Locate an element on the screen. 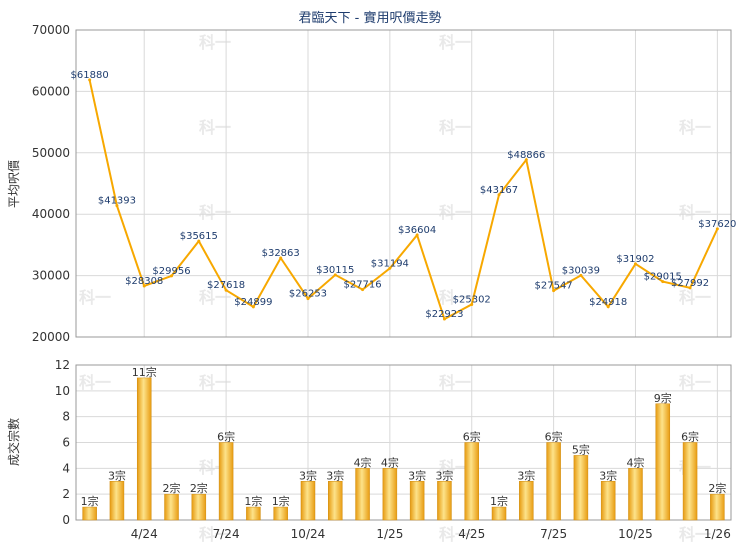 The height and width of the screenshot is (550, 740). volume-axis-label: 成交宗數 is located at coordinates (13, 442).